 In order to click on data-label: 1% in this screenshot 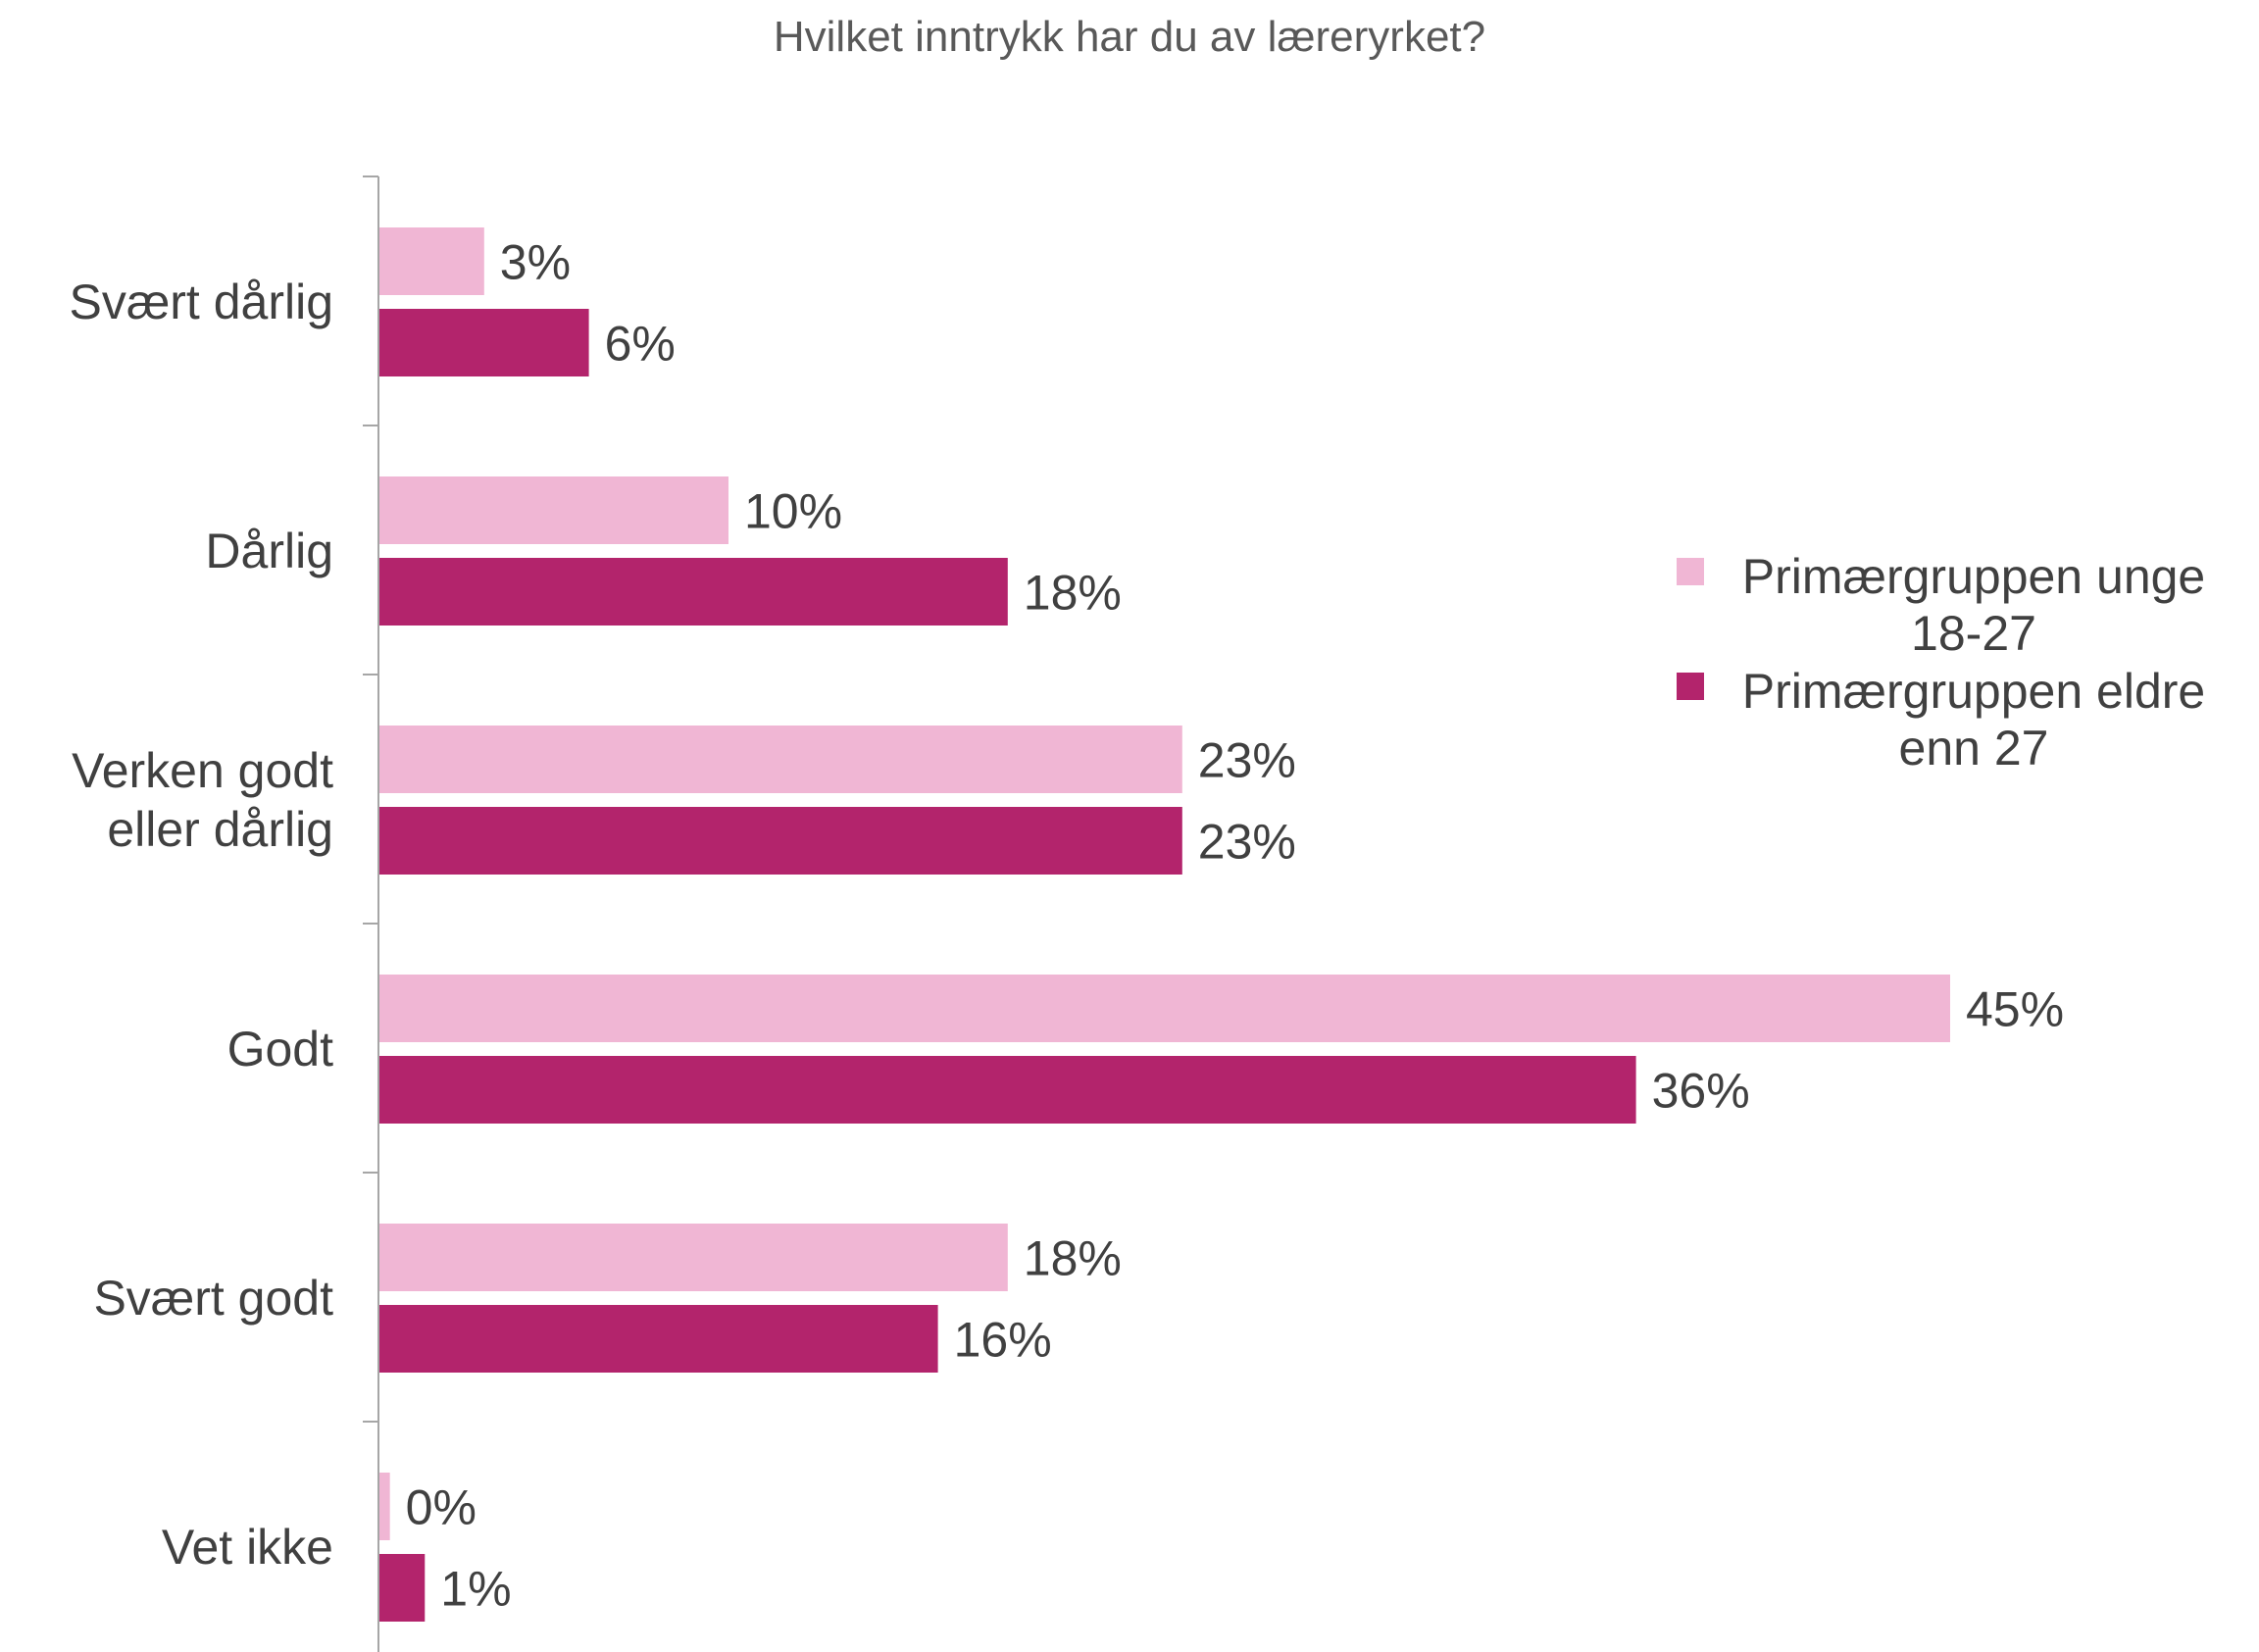, I will do `click(475, 1590)`.